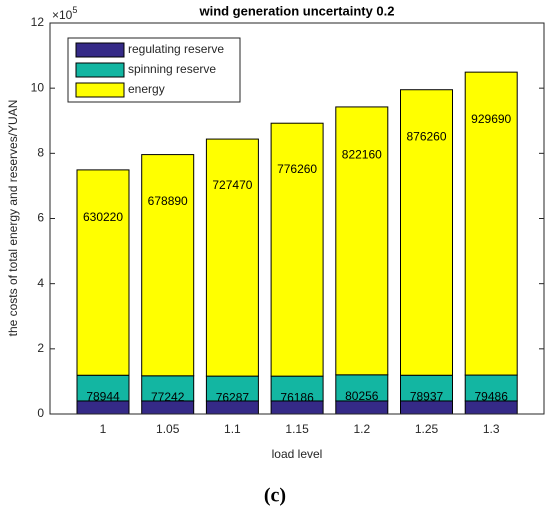 Image resolution: width=550 pixels, height=522 pixels. I want to click on data-label: 78937, so click(427, 396).